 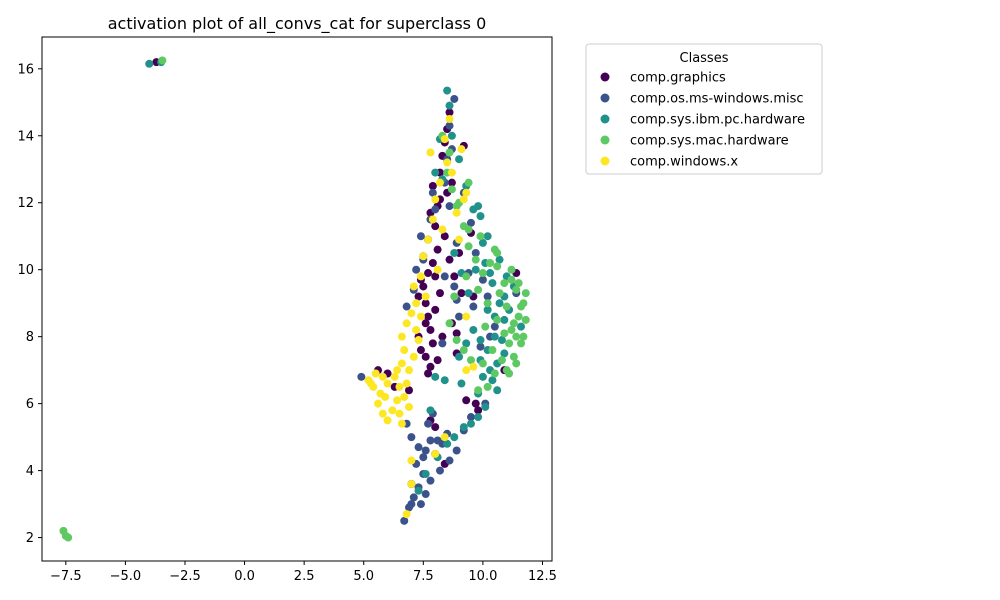 I want to click on y-axis: 2 4 6 8 10 12 14 16, so click(x=29, y=304).